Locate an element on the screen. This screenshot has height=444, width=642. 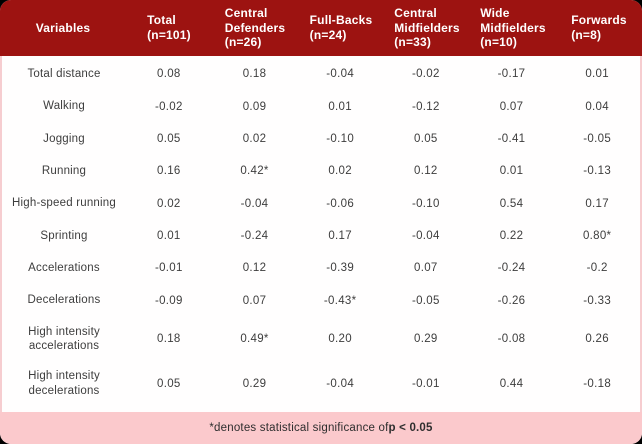
column-header-label: Variables is located at coordinates (63, 27).